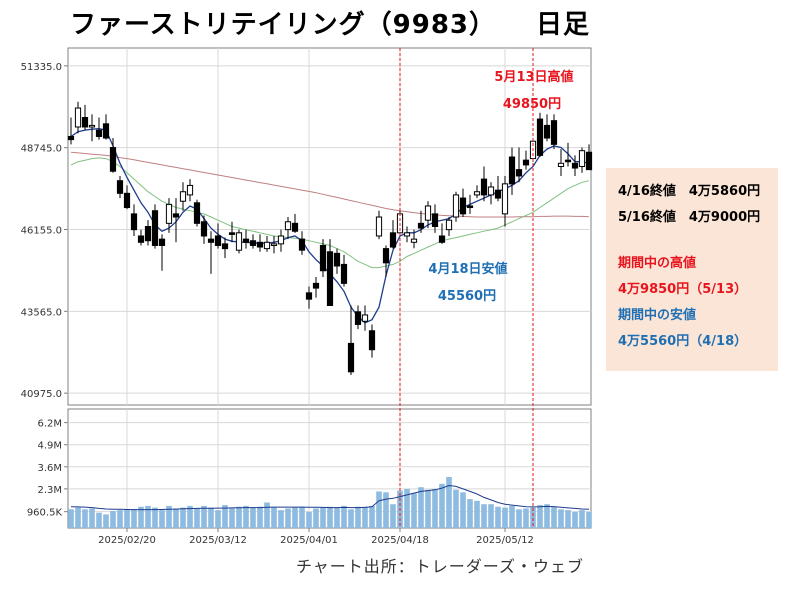  Describe the element at coordinates (330, 184) in the screenshot. I see `ma-long-line` at that location.